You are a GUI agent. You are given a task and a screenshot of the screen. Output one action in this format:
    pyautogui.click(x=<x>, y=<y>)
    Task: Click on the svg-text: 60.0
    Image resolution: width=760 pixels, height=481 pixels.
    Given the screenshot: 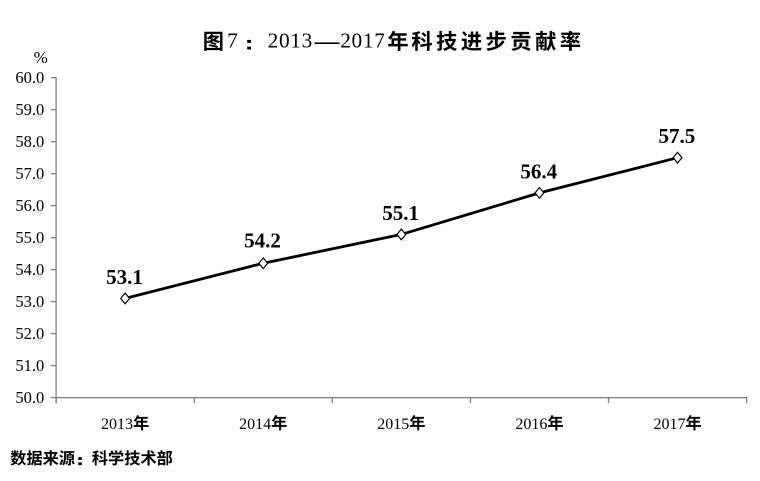 What is the action you would take?
    pyautogui.click(x=29, y=77)
    